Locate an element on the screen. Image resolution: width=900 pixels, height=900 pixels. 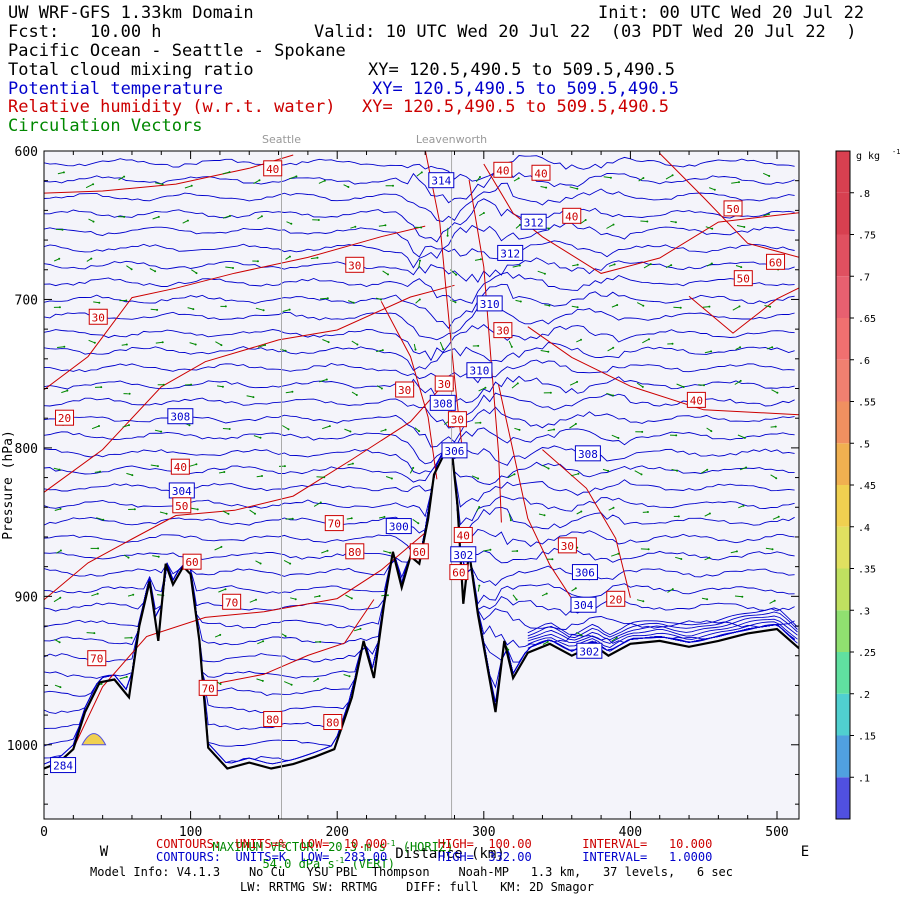
forecast-hour: Fcst: 10.00 h is located at coordinates (85, 32).